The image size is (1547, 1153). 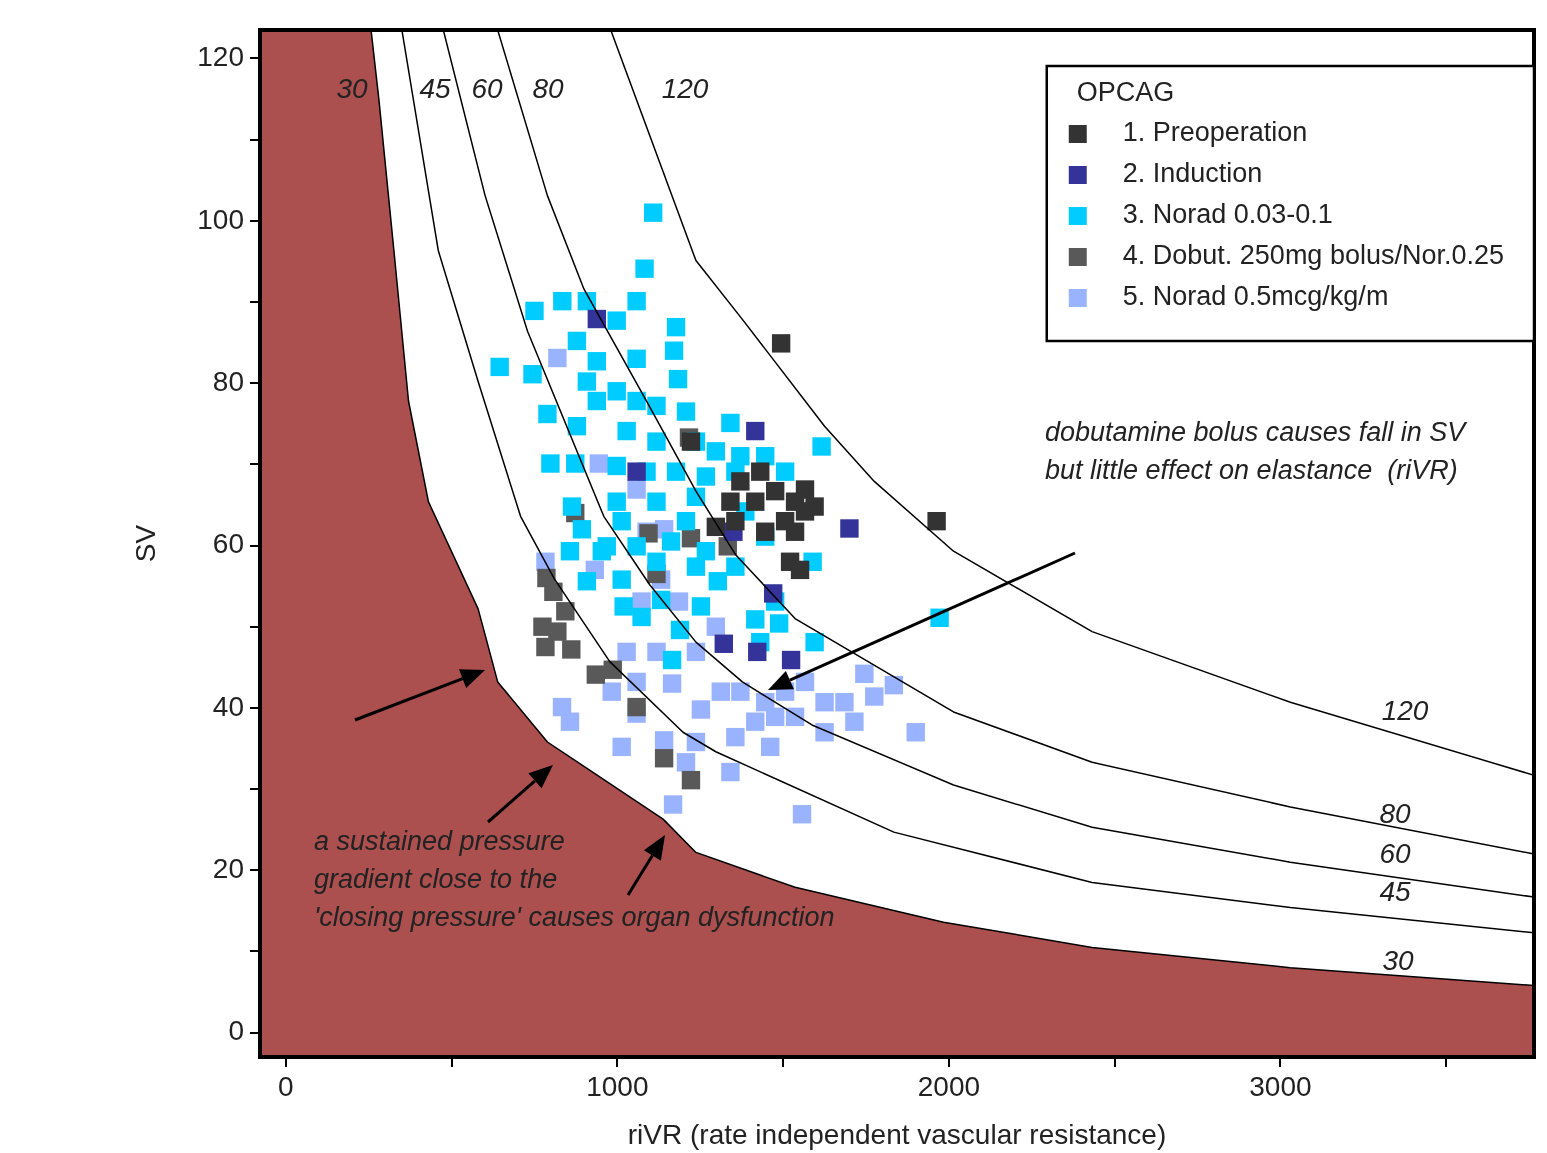 What do you see at coordinates (228, 868) in the screenshot?
I see `y-tick-label: 20` at bounding box center [228, 868].